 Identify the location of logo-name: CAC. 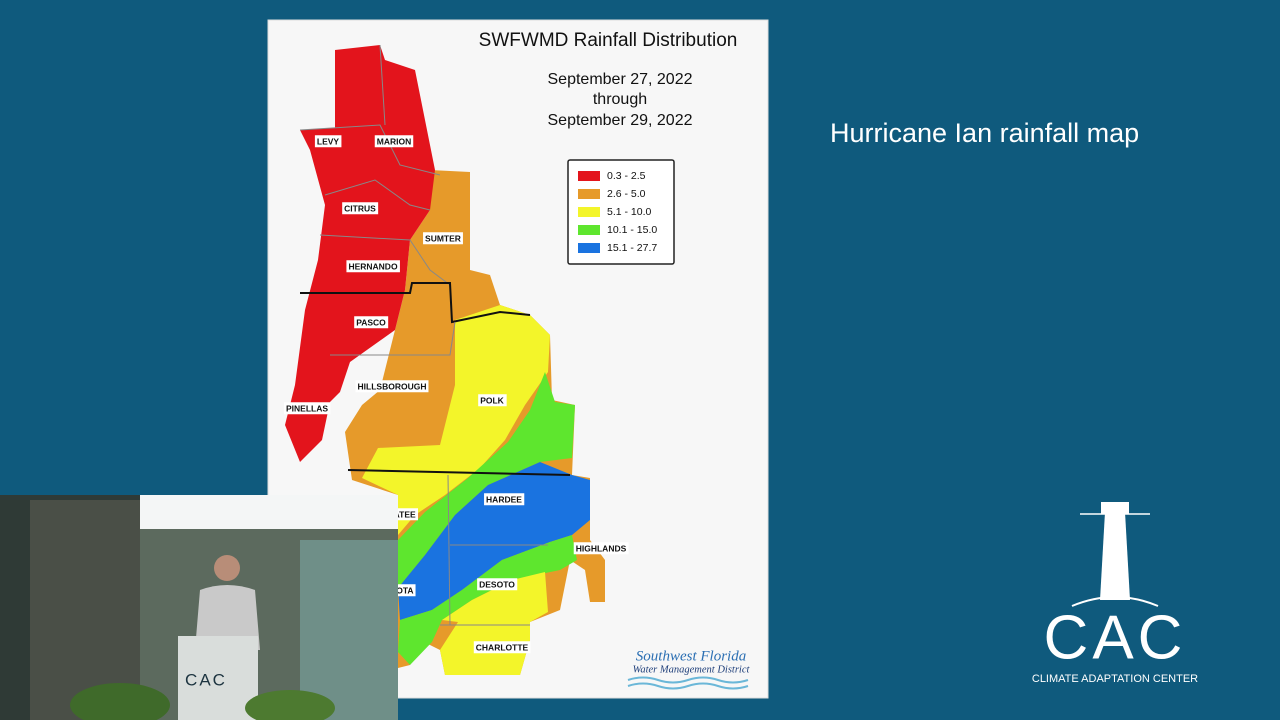
(1115, 637).